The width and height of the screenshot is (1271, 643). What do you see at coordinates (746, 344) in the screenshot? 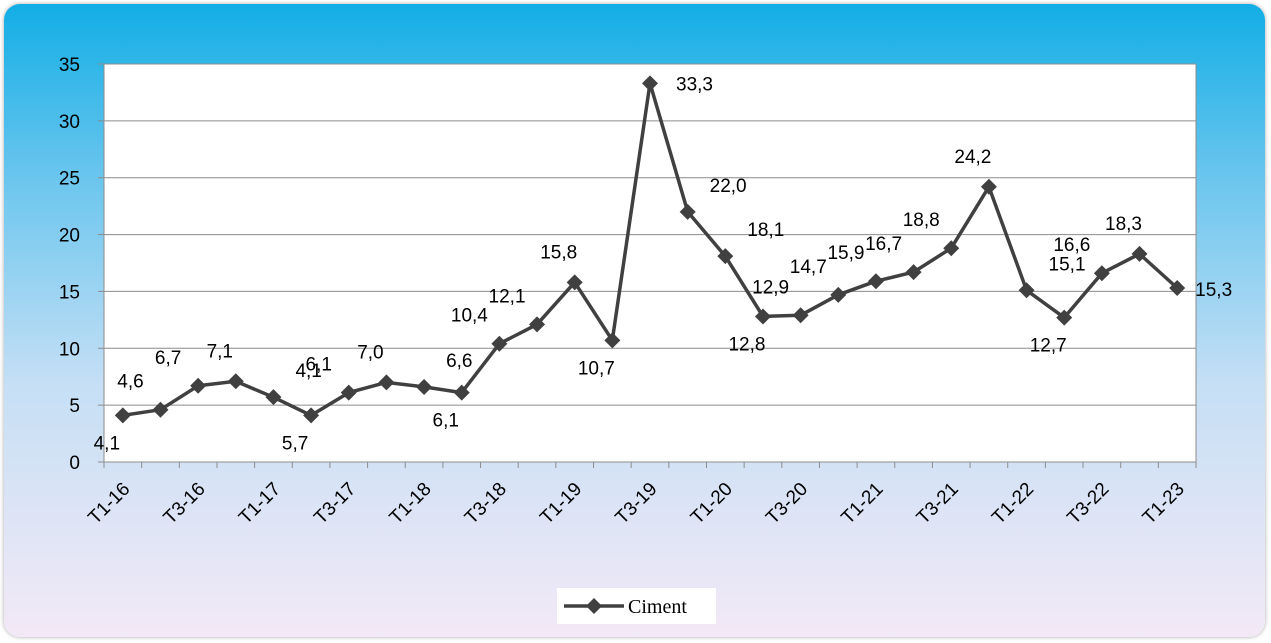
I see `data-label: 12,8` at bounding box center [746, 344].